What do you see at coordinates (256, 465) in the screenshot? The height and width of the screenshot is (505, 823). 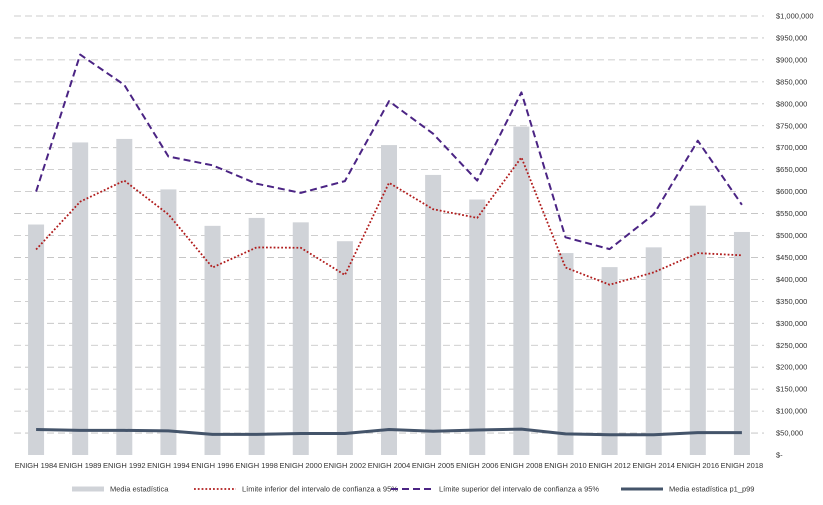 I see `x-tick-label: ENIGH 1998` at bounding box center [256, 465].